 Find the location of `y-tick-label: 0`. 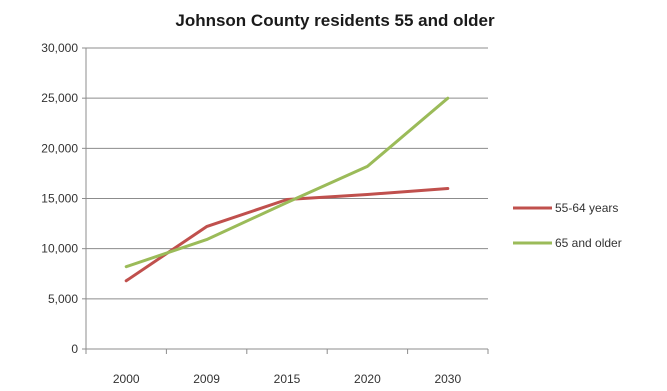

y-tick-label: 0 is located at coordinates (74, 349).